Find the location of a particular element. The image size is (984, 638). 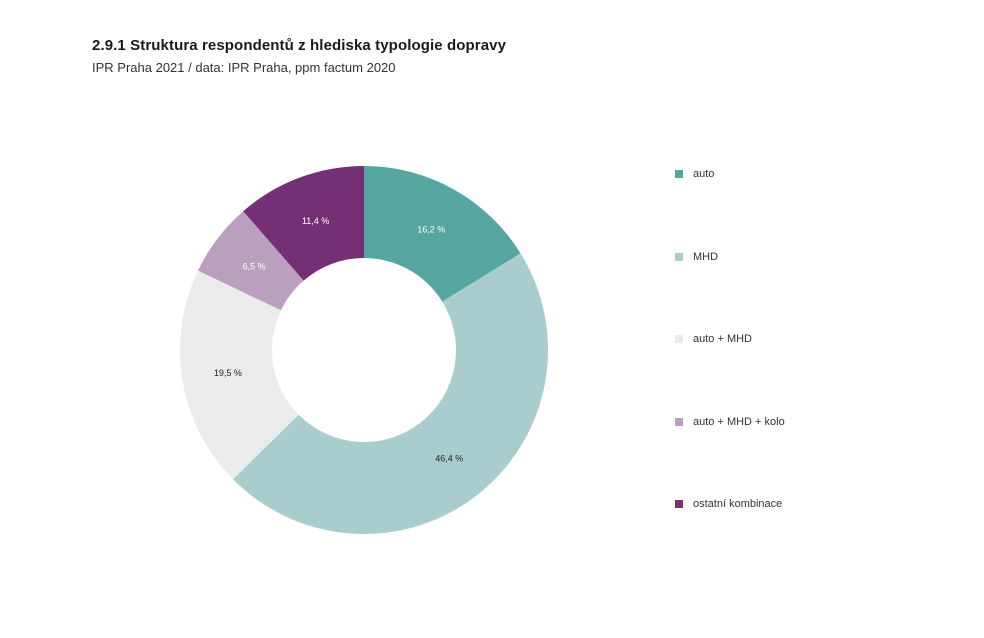

slice-auto-mhd is located at coordinates (239, 375).